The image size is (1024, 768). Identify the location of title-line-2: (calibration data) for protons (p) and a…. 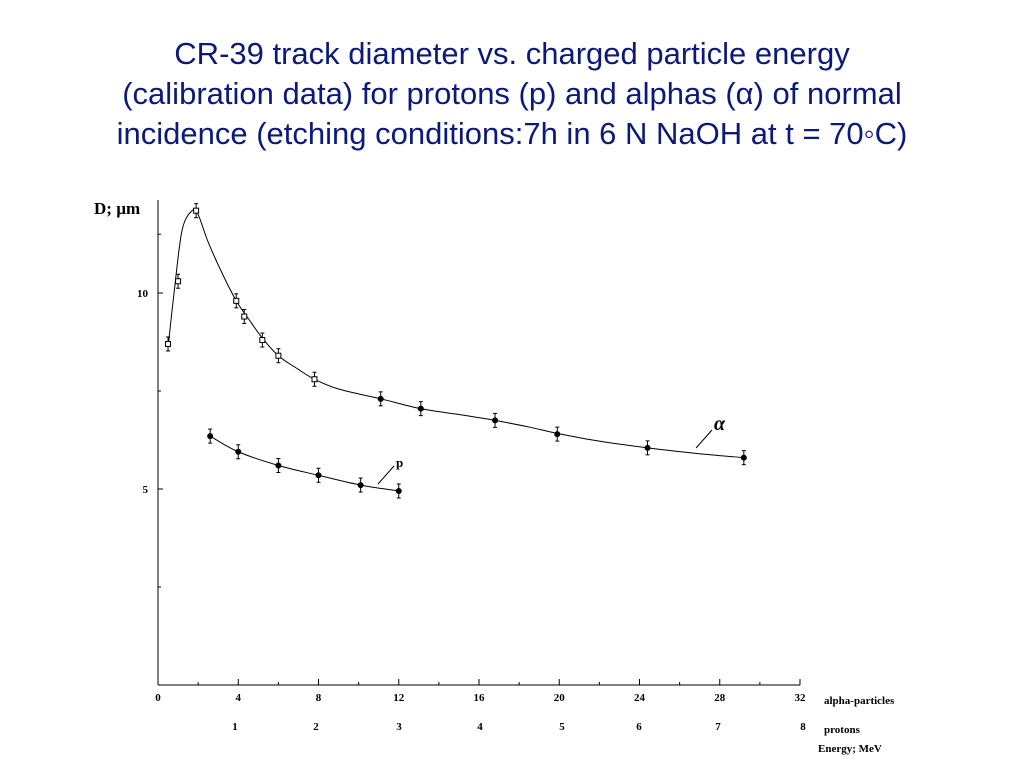
(512, 93).